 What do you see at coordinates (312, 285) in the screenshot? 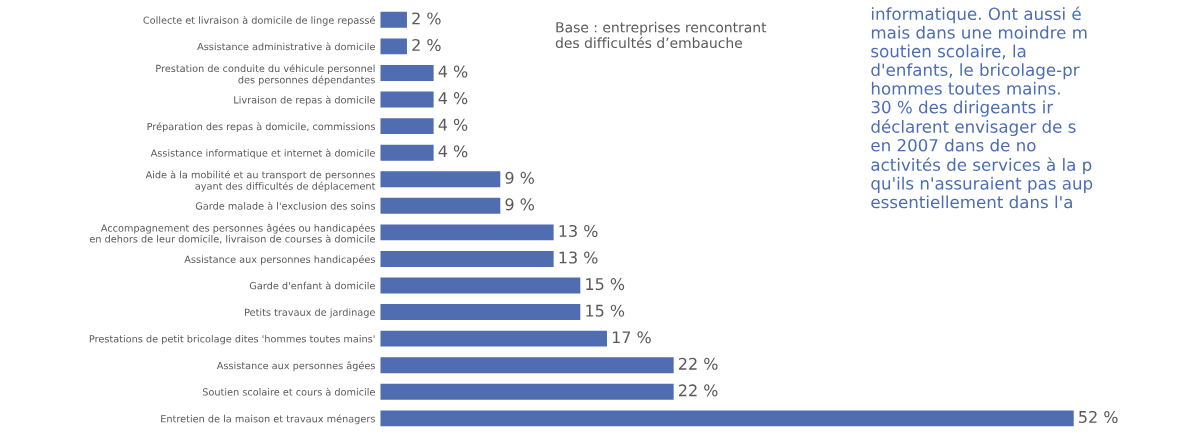
I see `y-tick-label: Garde d'enfant à domicile` at bounding box center [312, 285].